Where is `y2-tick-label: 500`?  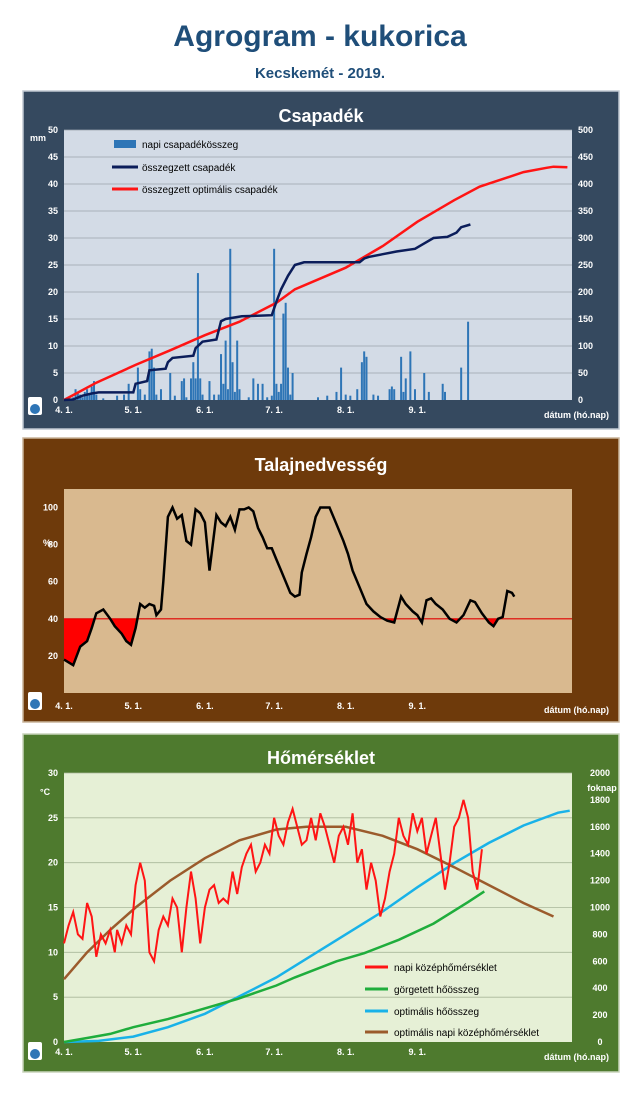
y2-tick-label: 500 is located at coordinates (585, 130).